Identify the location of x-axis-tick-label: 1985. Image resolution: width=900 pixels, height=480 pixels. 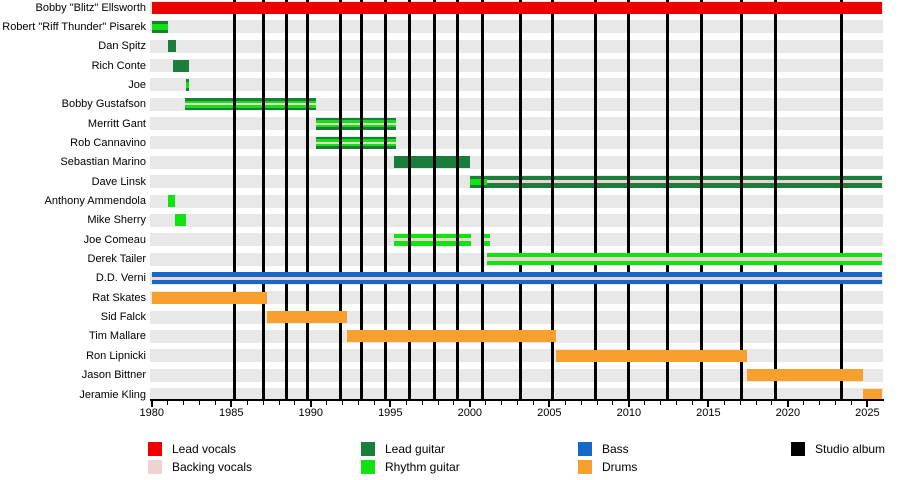
(231, 413).